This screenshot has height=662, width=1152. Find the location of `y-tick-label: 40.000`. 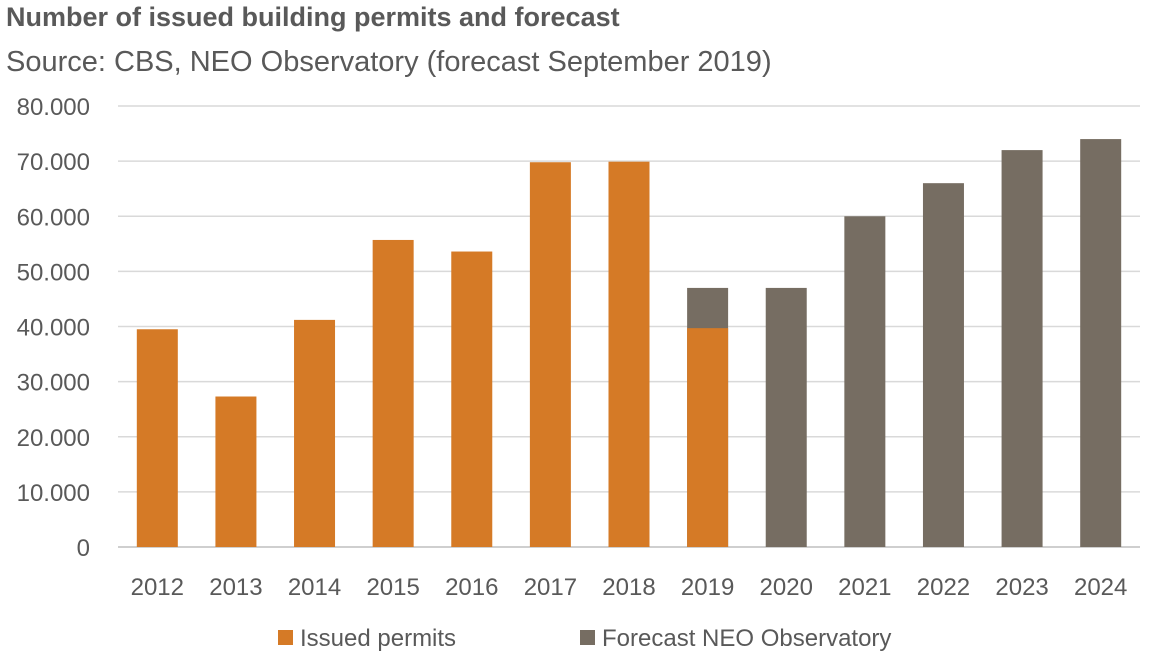

y-tick-label: 40.000 is located at coordinates (53, 328).